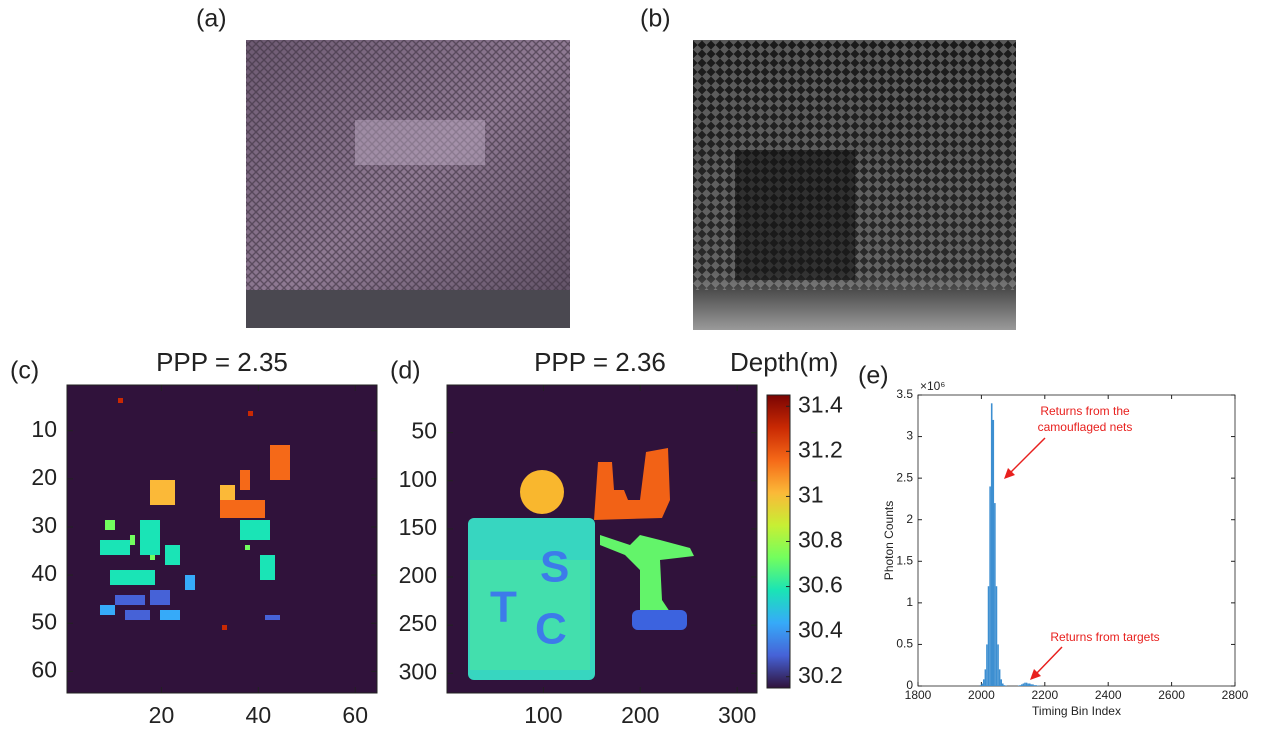 The height and width of the screenshot is (736, 1265). What do you see at coordinates (981, 695) in the screenshot?
I see `x-tick-label: 2000` at bounding box center [981, 695].